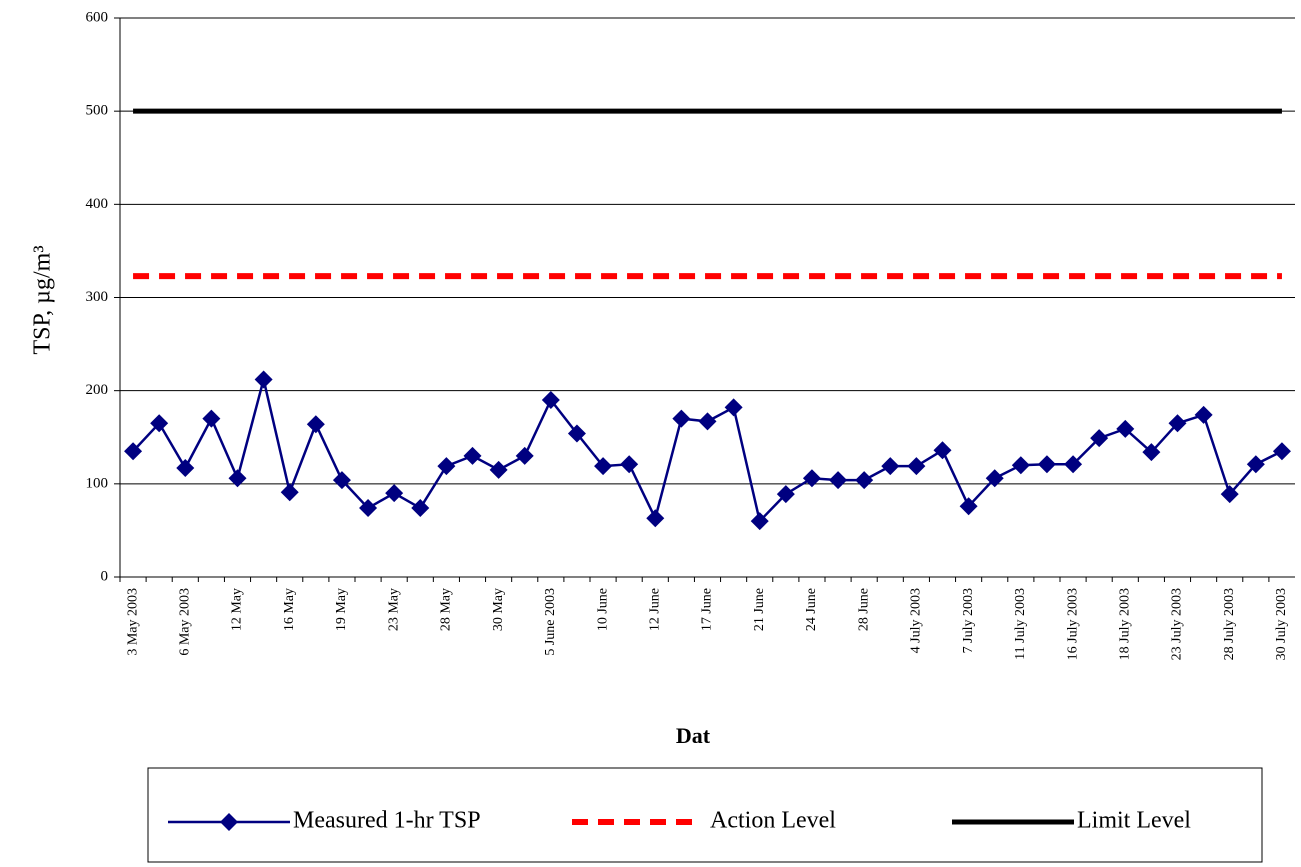 The width and height of the screenshot is (1301, 867). What do you see at coordinates (916, 620) in the screenshot?
I see `x-tick-label: 4 July 2003` at bounding box center [916, 620].